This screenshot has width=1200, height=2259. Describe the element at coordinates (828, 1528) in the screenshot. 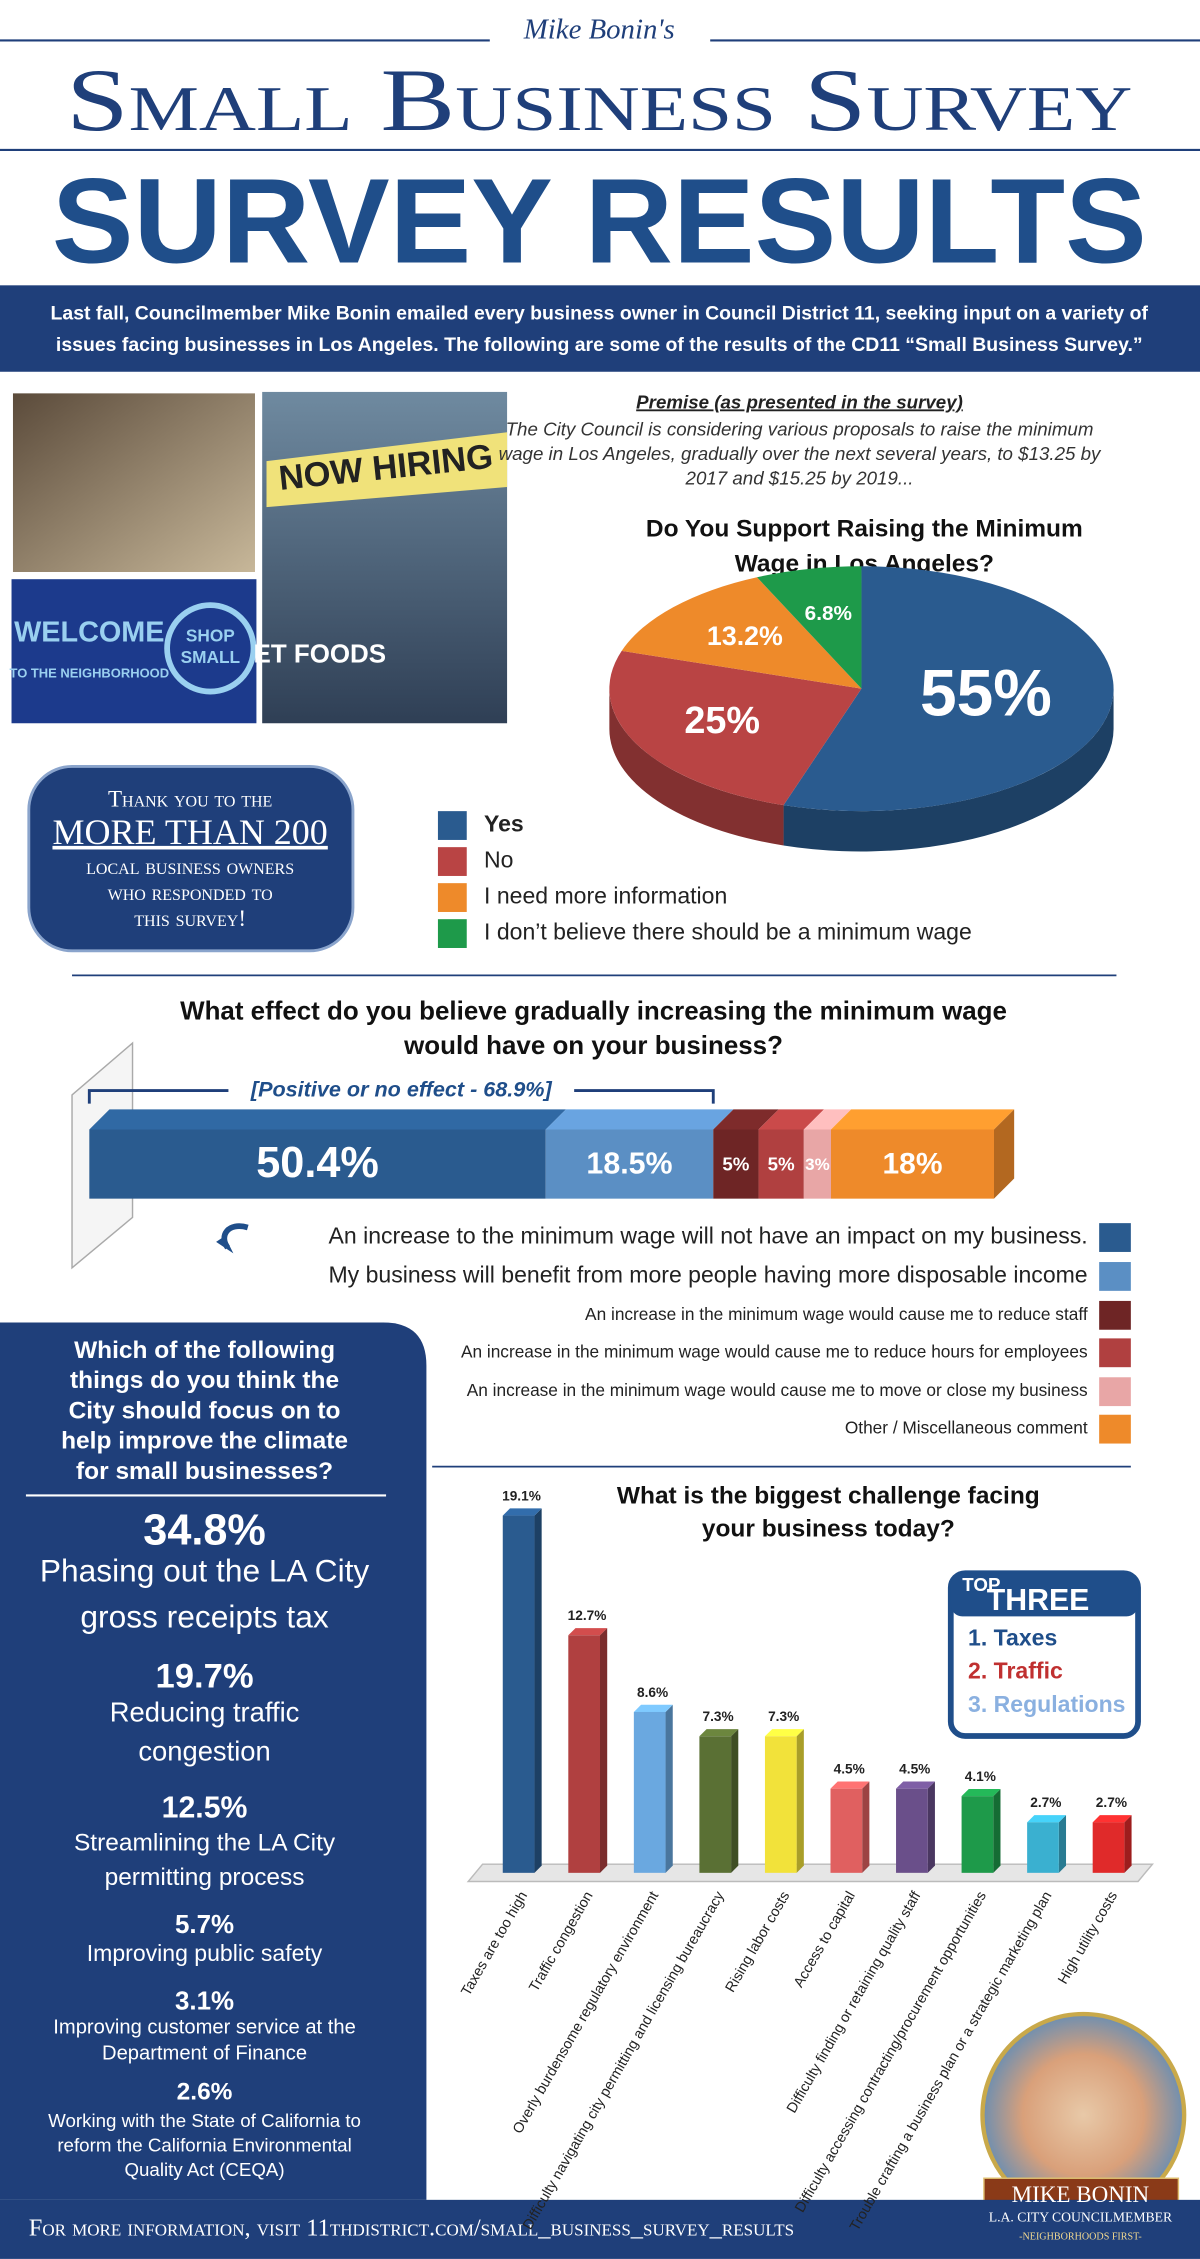

I see `chart-title: your business today?` at that location.